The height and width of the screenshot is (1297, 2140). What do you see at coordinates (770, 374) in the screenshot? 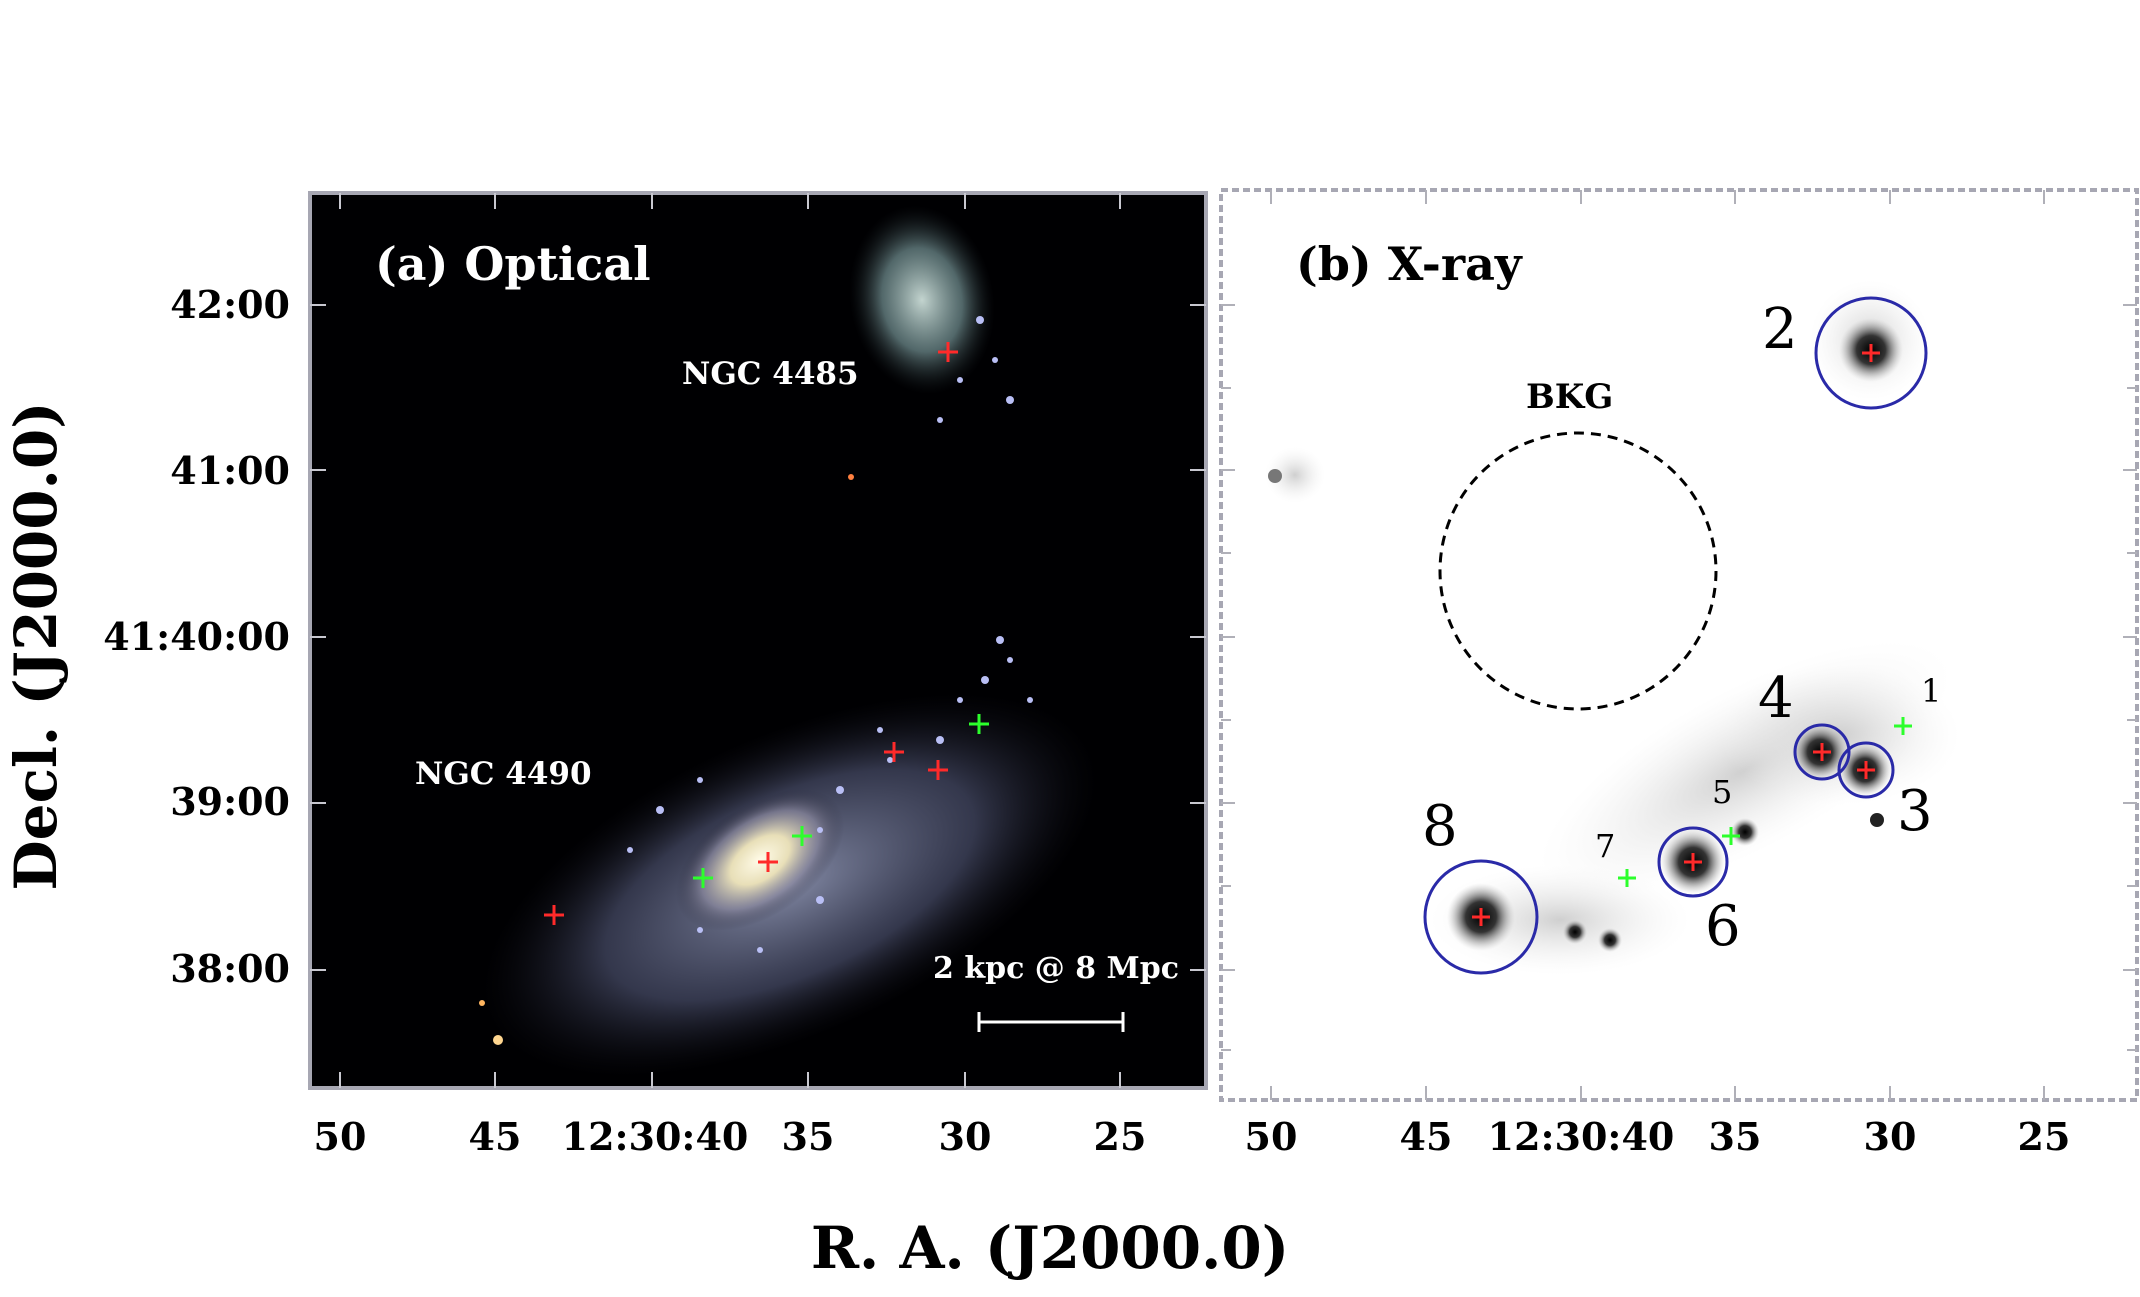
I see `galaxy-label-ngc4485: NGC 4485` at bounding box center [770, 374].